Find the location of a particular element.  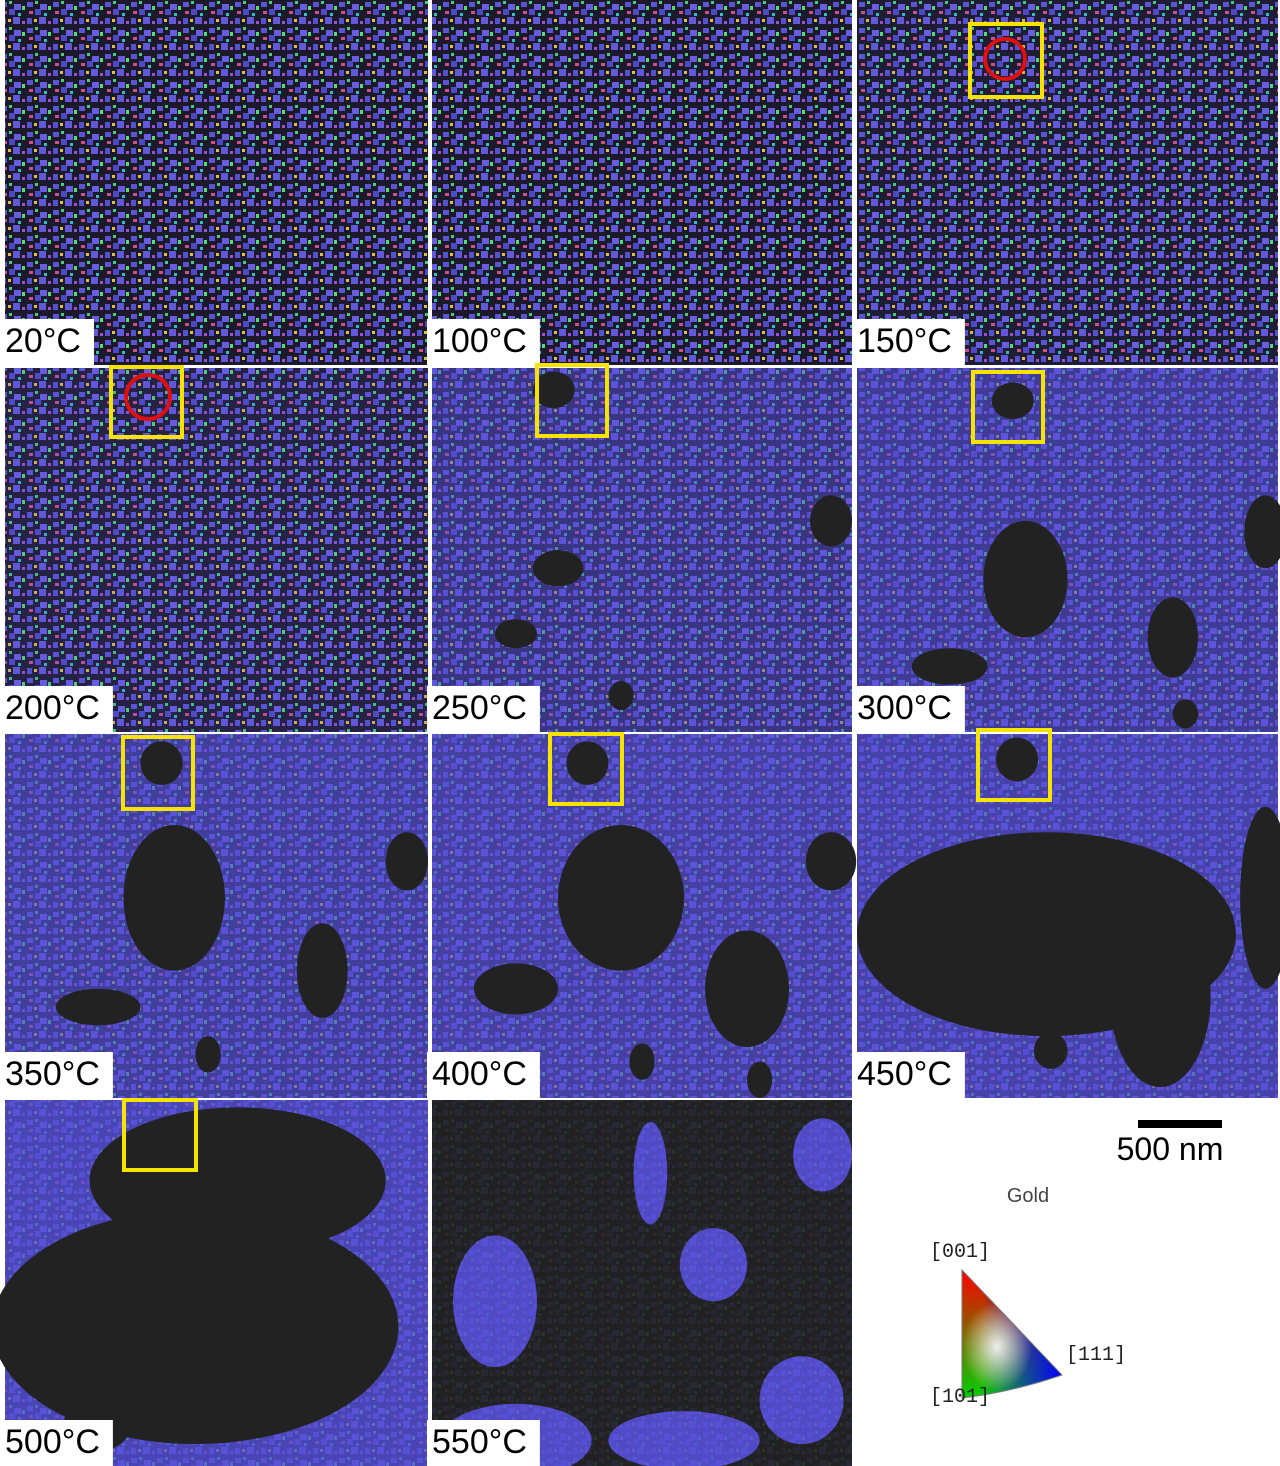

ebsd-panel: 100°C is located at coordinates (639, 182).